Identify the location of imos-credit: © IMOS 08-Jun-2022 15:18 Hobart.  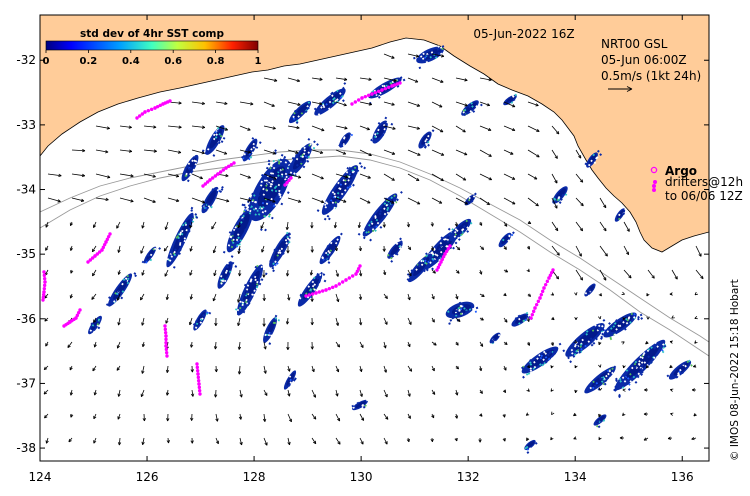
(735, 370).